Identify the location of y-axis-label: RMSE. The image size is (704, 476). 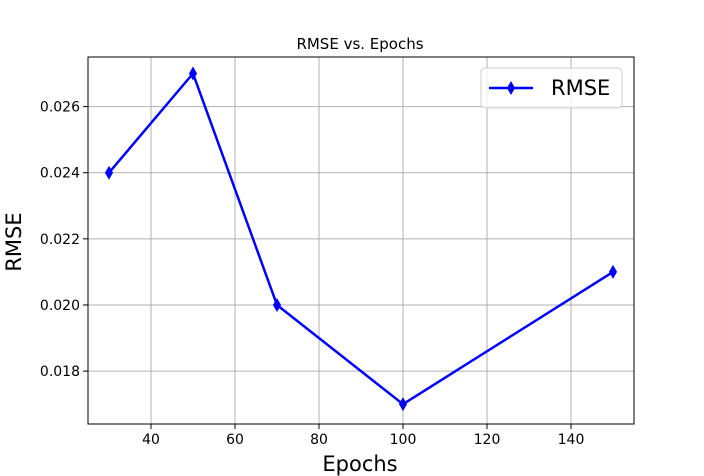
(14, 241).